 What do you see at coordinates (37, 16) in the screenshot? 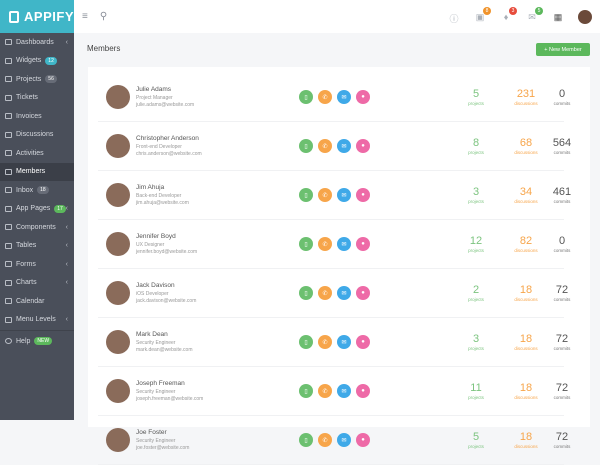
I see `logo: APPIFY` at bounding box center [37, 16].